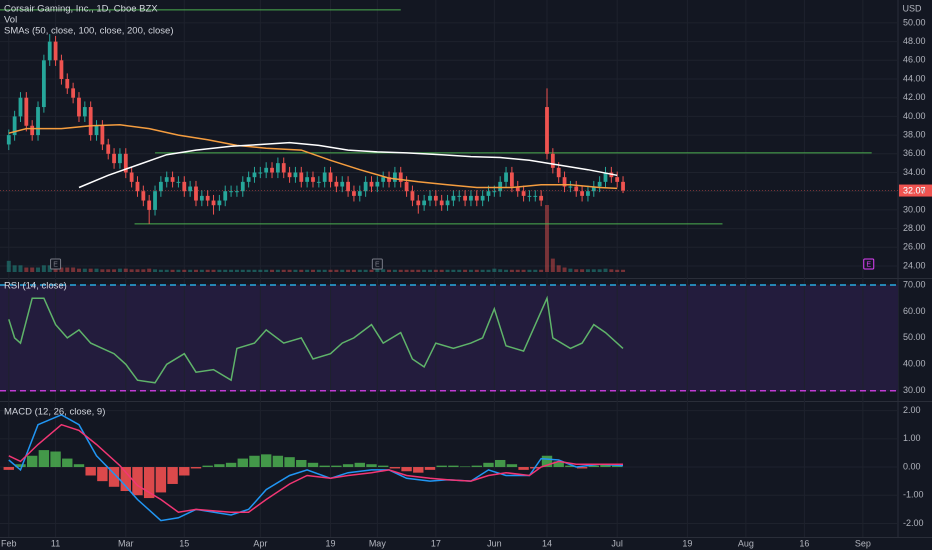 The height and width of the screenshot is (550, 932). I want to click on y-tick-label: 32.00, so click(914, 191).